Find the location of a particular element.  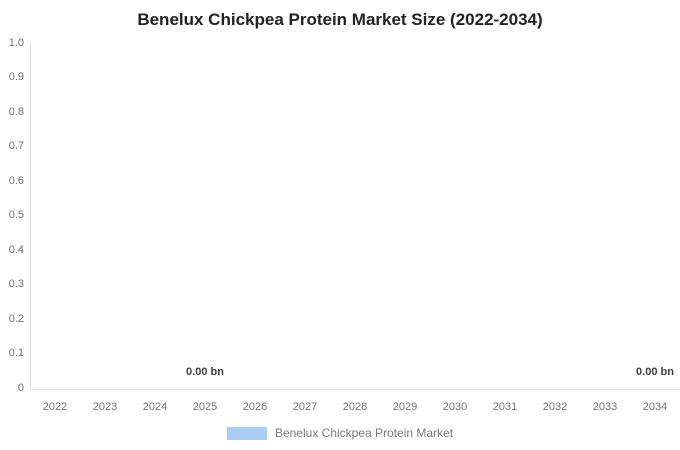

y-axis-tick-label: 0.3 is located at coordinates (16, 284).